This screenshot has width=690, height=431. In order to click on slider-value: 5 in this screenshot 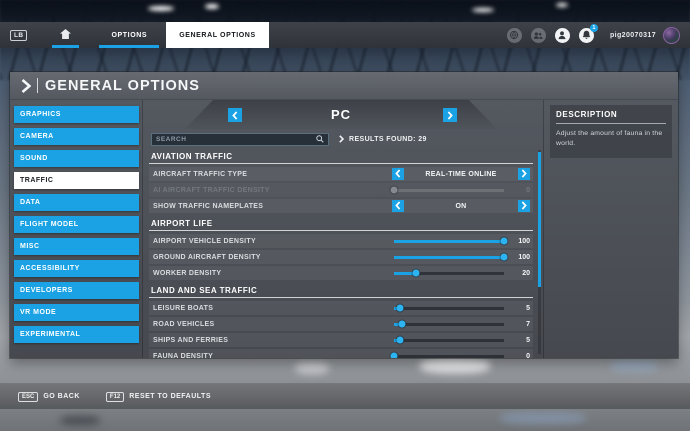, I will do `click(528, 340)`.